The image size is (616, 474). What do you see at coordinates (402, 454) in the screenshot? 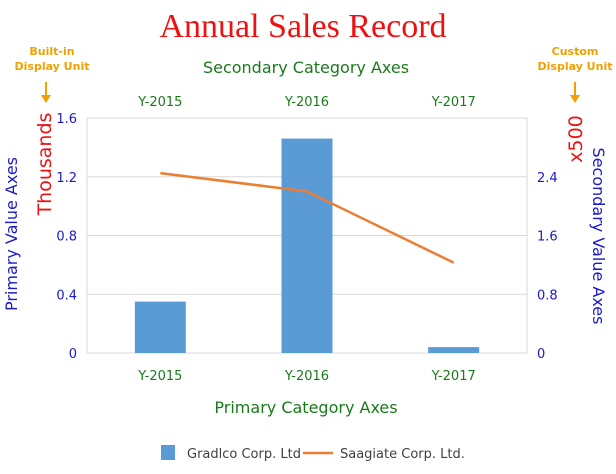
I see `legend-line-label: Saagiate Corp. Ltd.` at bounding box center [402, 454].